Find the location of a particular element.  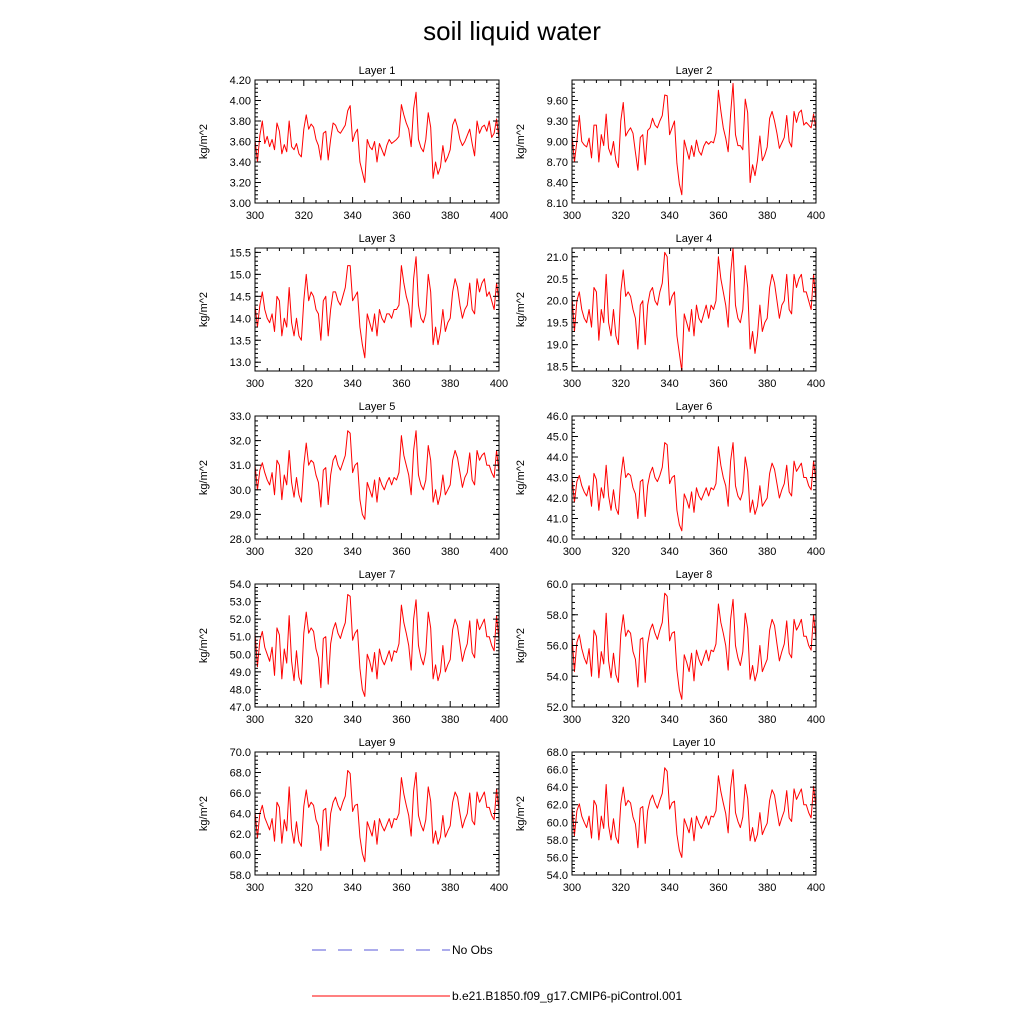

y-tick-label: 70.0 is located at coordinates (240, 753).